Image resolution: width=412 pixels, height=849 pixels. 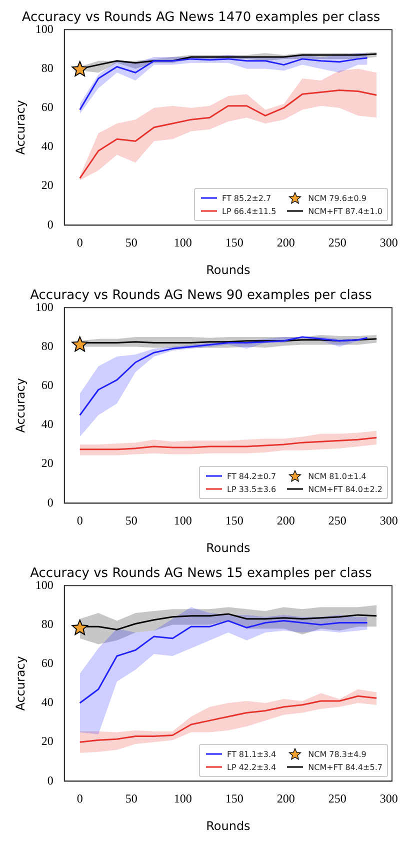 What do you see at coordinates (337, 754) in the screenshot?
I see `legend-label: NCM 78.3±4.9` at bounding box center [337, 754].